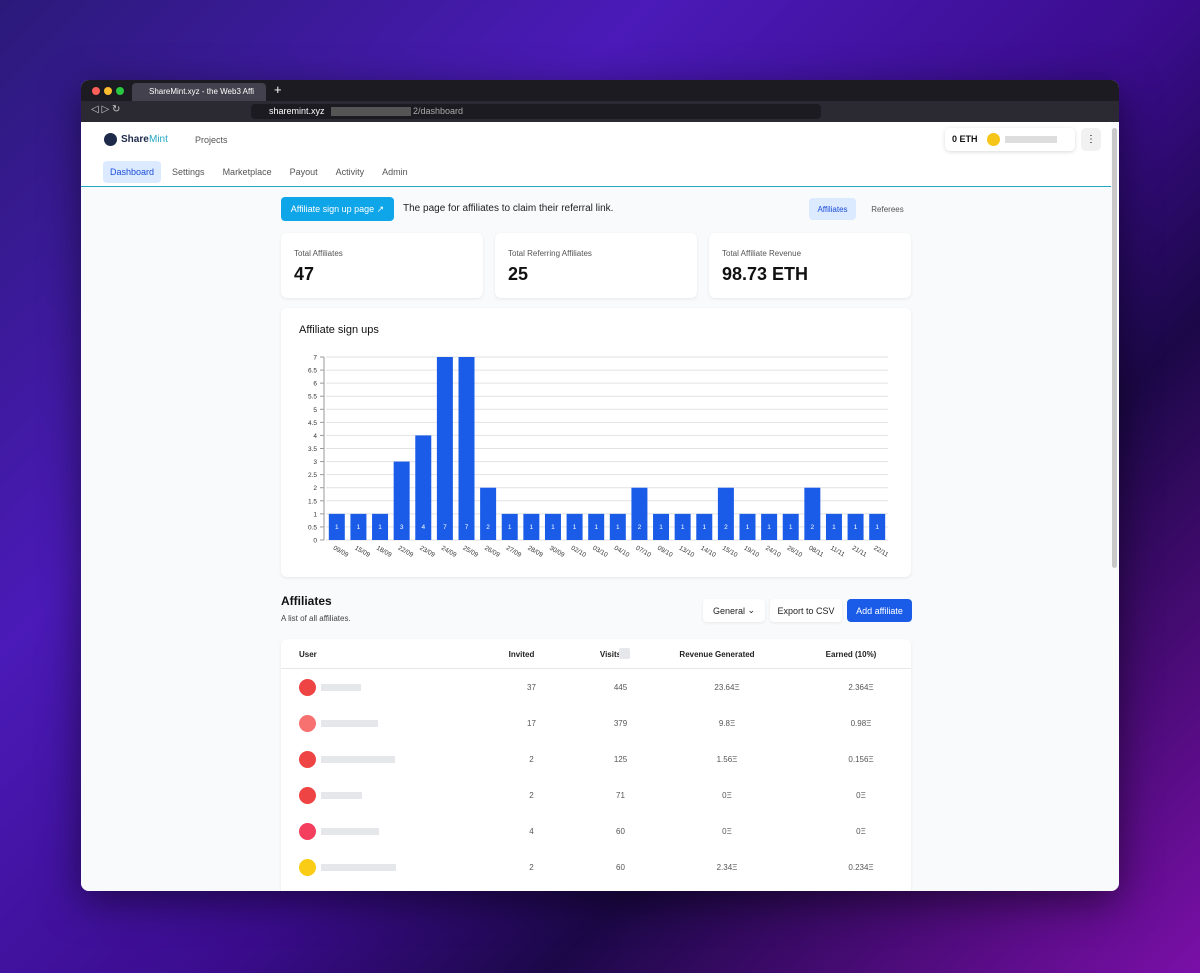  Describe the element at coordinates (315, 410) in the screenshot. I see `y-tick-label: 5` at that location.